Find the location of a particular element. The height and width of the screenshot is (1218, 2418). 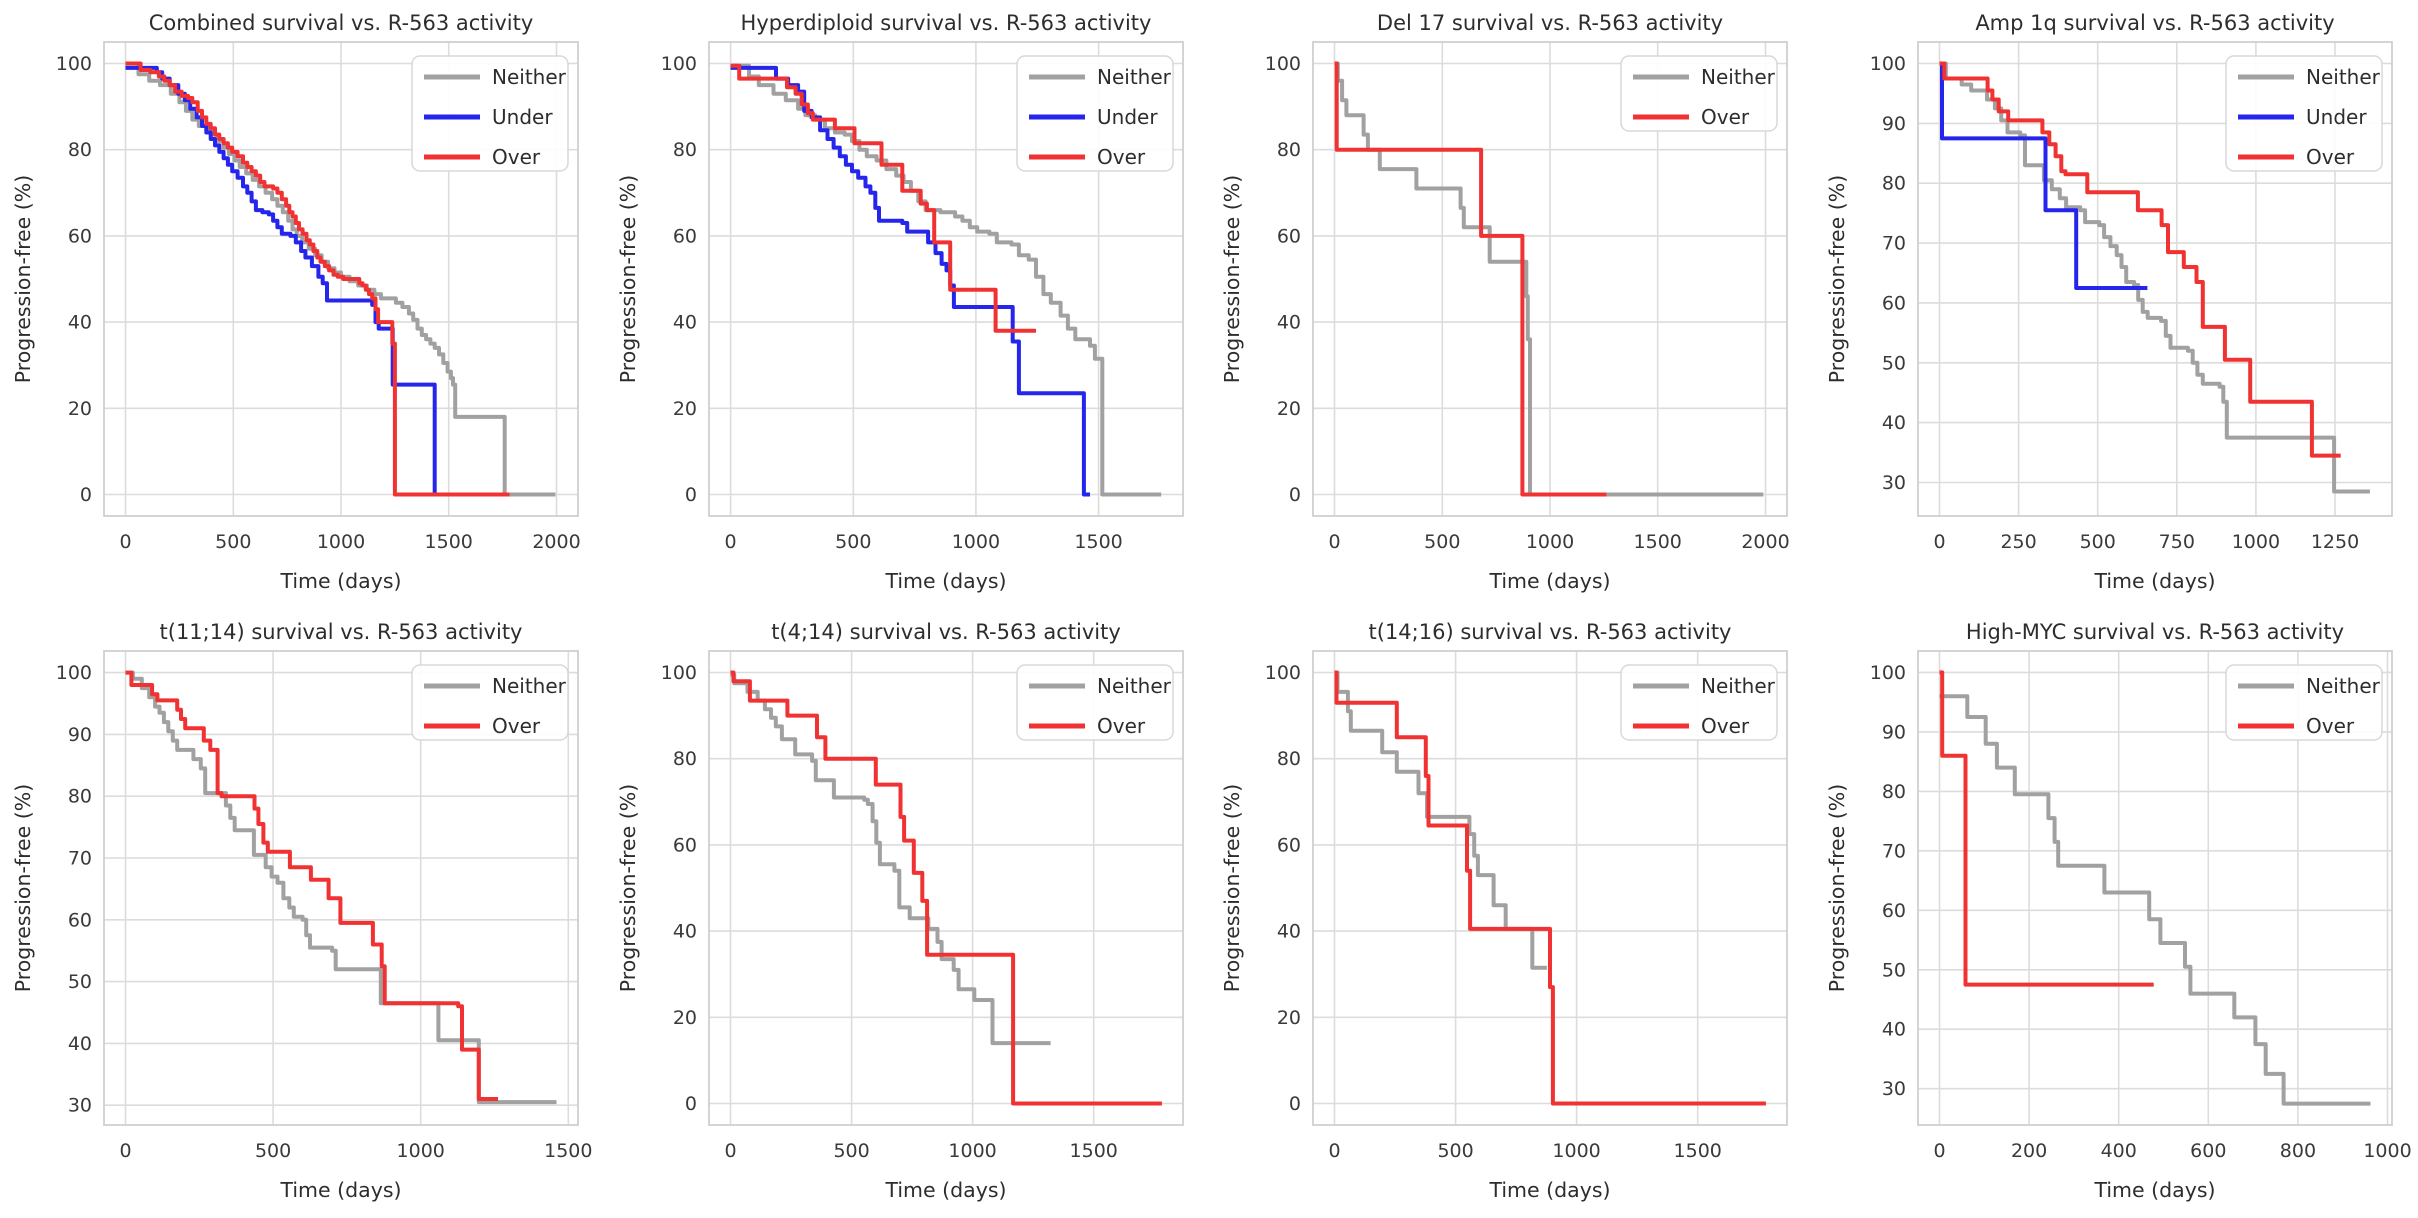

legend: Neither Under Over is located at coordinates (2303, 113).